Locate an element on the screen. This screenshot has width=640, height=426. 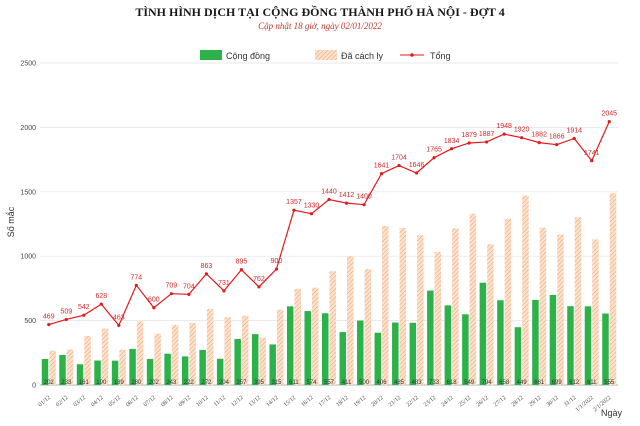
x-tick-label: 16/12 is located at coordinates (307, 401).